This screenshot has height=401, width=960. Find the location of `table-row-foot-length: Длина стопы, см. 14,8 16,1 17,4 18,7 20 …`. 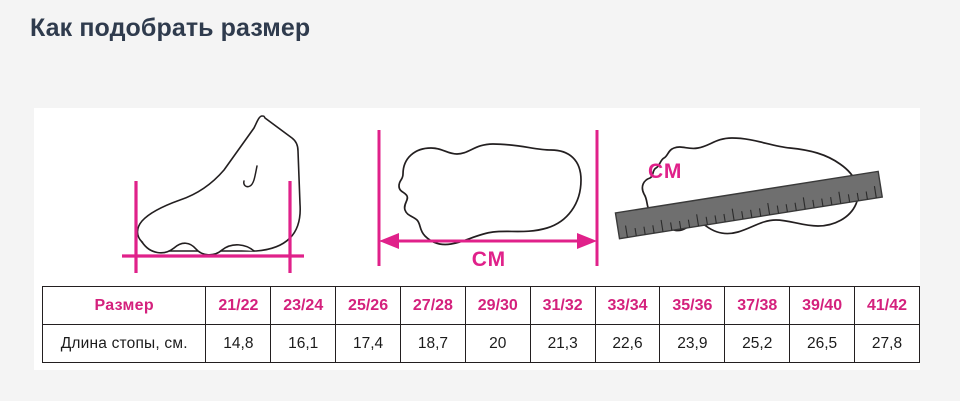

table-row-foot-length: Длина стопы, см. 14,8 16,1 17,4 18,7 20 … is located at coordinates (480, 343).